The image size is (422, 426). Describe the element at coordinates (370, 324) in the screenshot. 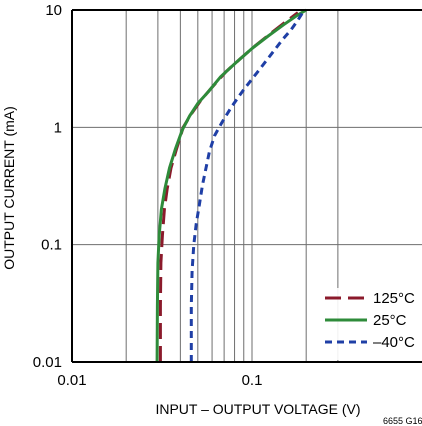

I see `legend: 125°C 25°C –40°C` at that location.